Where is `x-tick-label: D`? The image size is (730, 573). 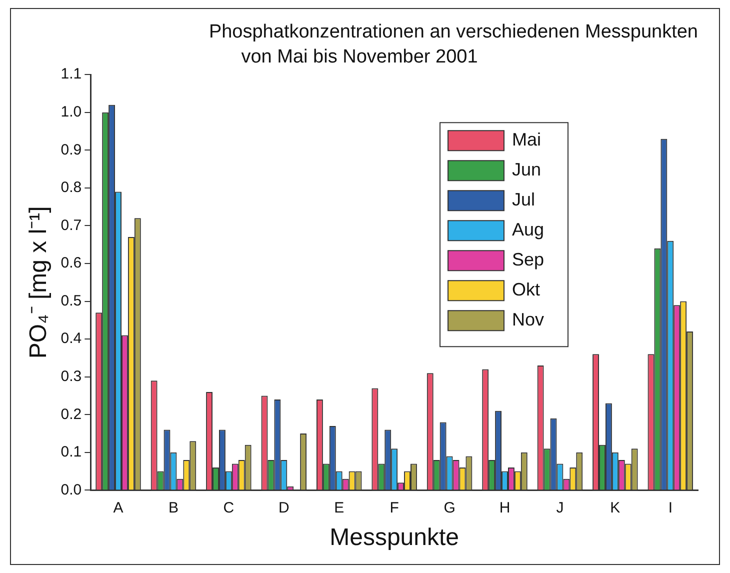 x-tick-label: D is located at coordinates (284, 507).